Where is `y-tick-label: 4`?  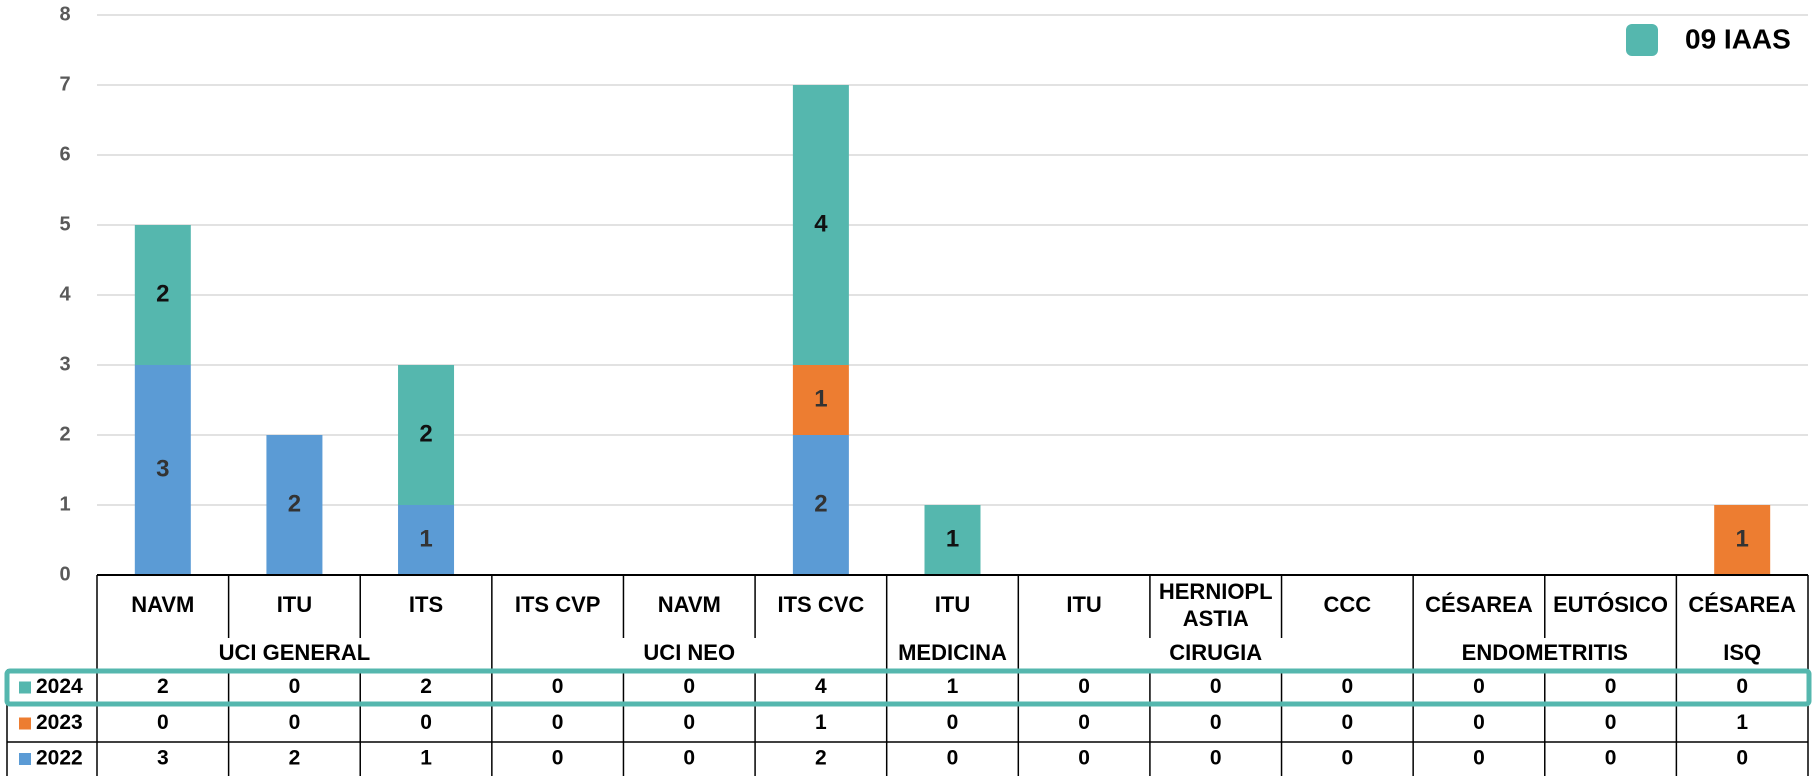 y-tick-label: 4 is located at coordinates (65, 294).